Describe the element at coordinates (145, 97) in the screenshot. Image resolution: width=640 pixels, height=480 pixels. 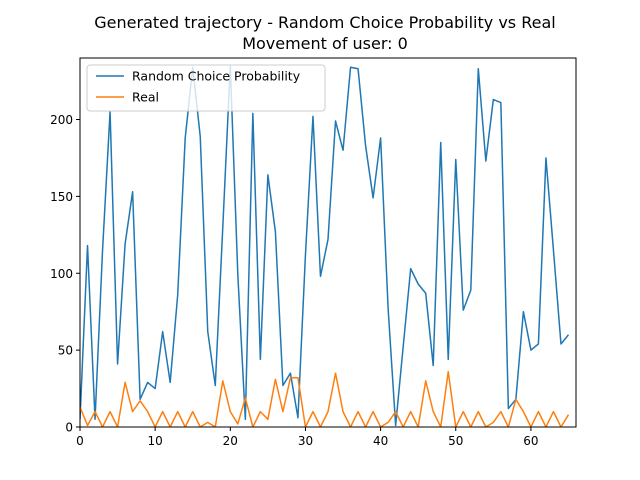
I see `legend-label-1: Real` at that location.